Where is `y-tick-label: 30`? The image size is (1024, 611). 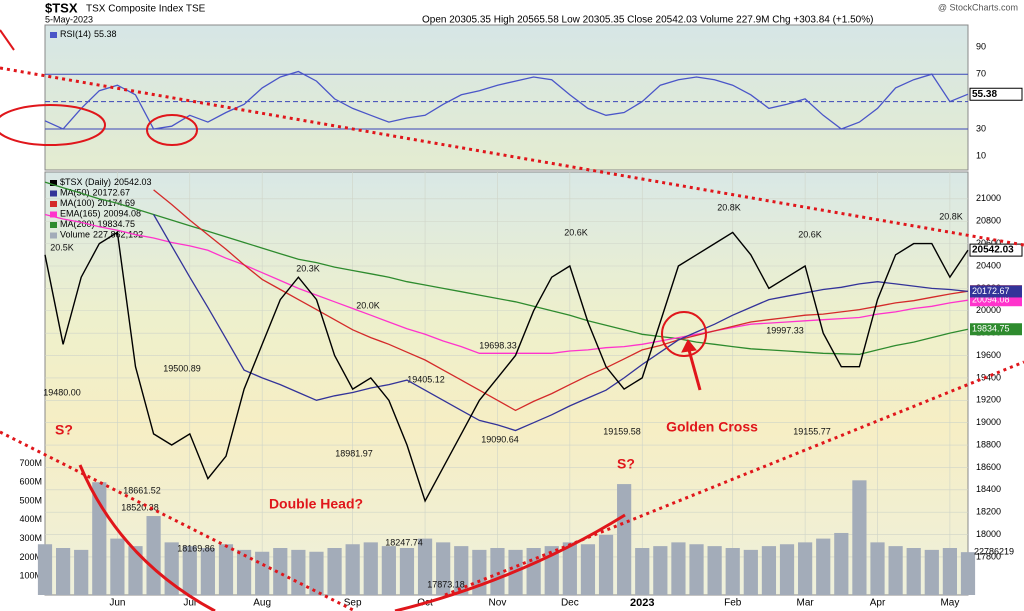
y-tick-label: 30 is located at coordinates (981, 128).